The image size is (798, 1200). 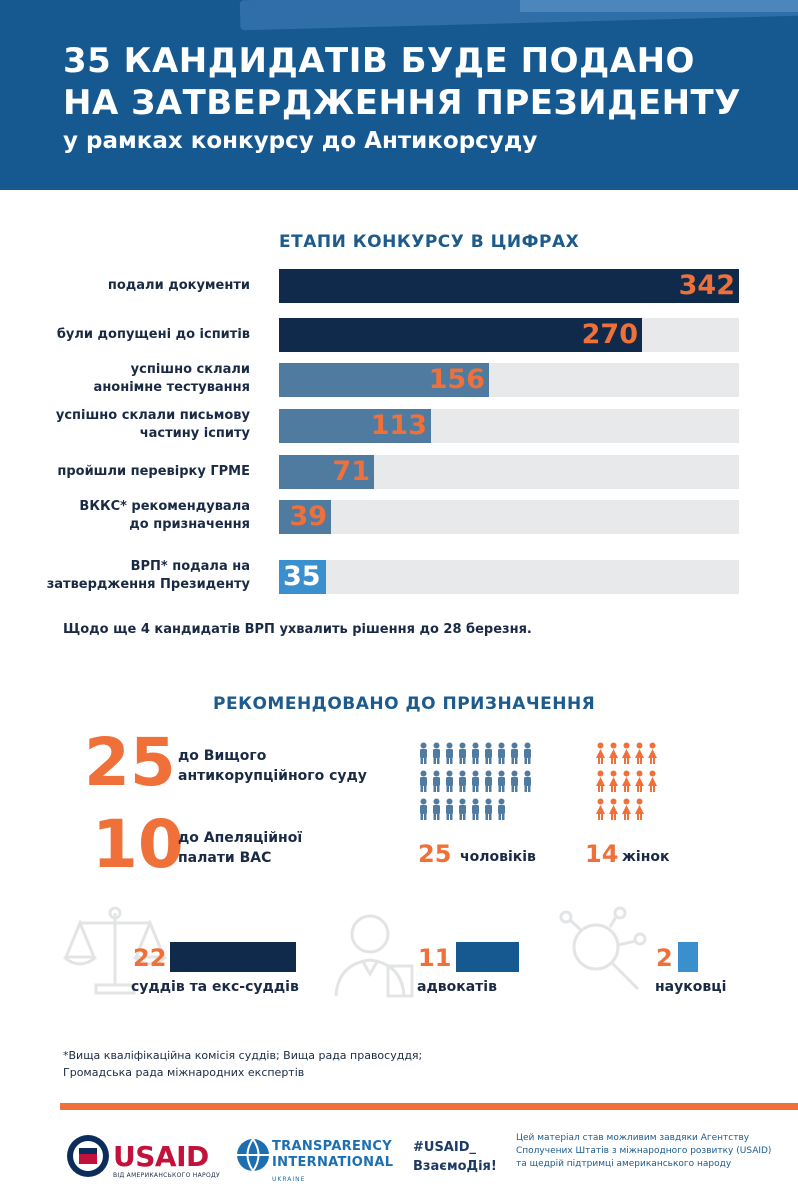 I want to click on stage-value: 270, so click(x=609, y=334).